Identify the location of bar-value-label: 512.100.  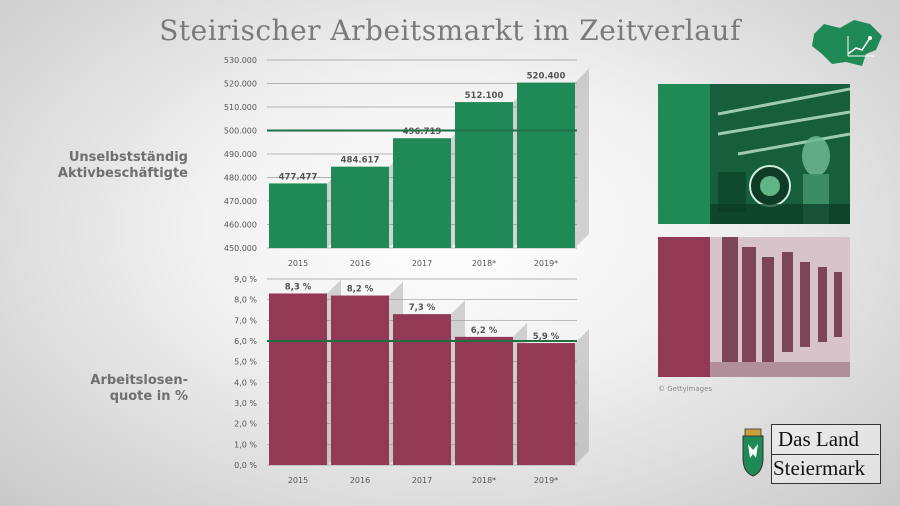
(484, 96).